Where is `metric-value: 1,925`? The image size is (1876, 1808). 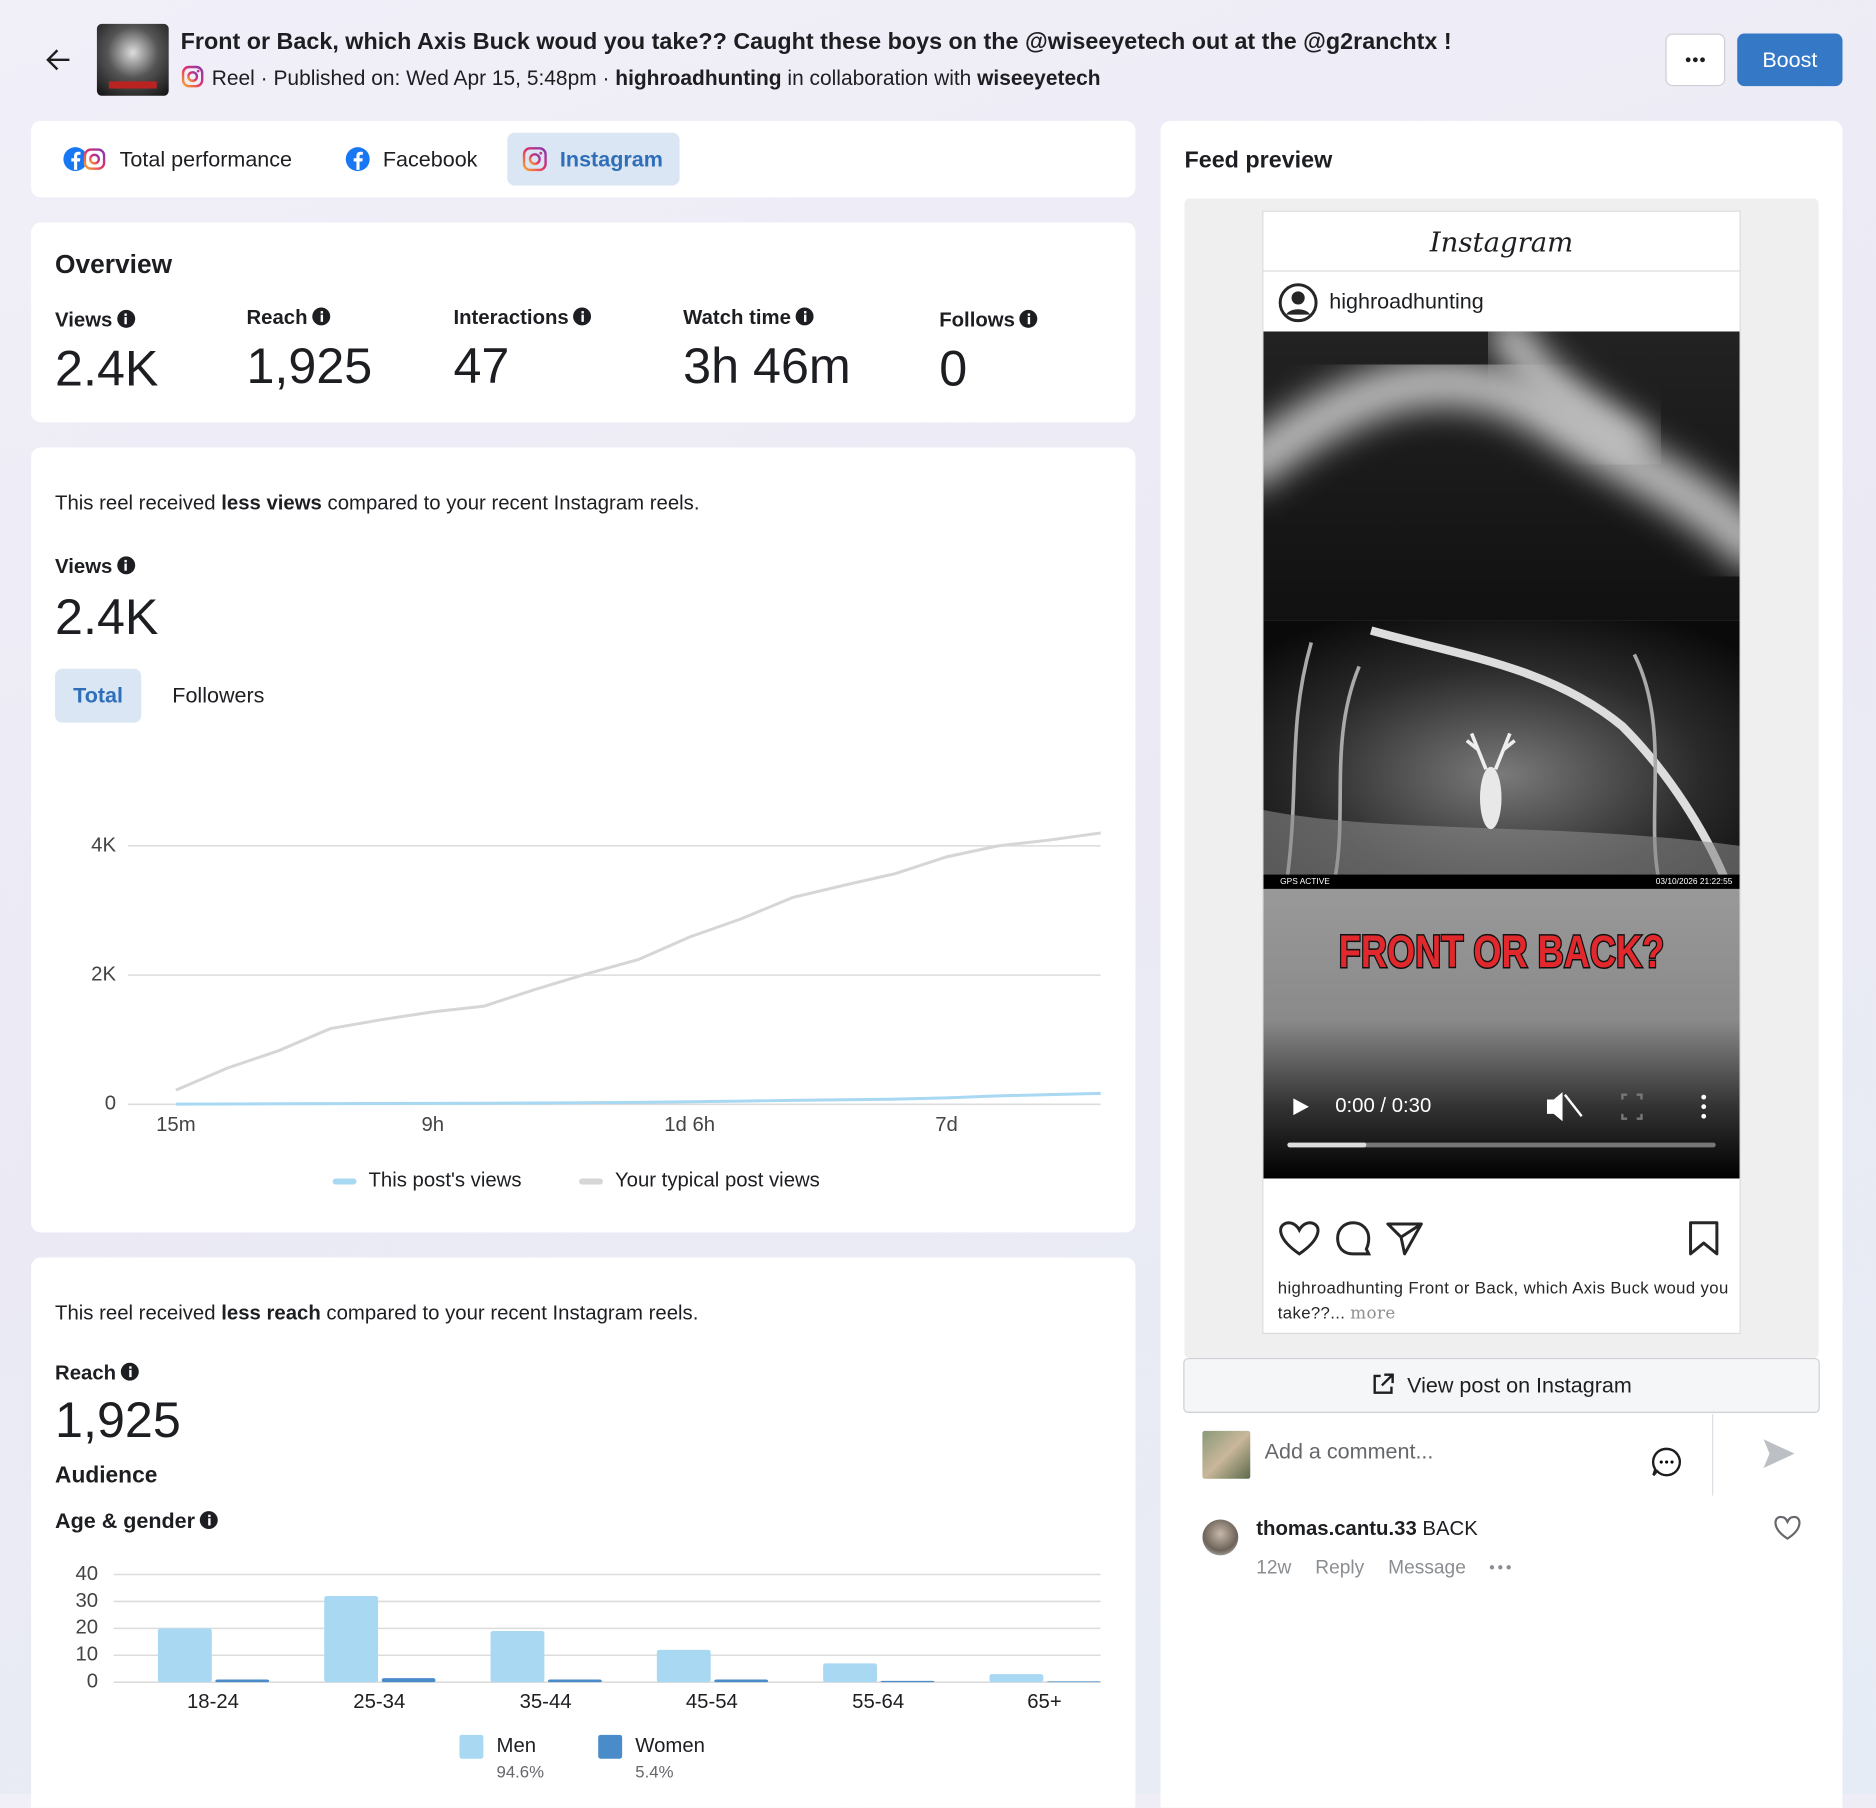
metric-value: 1,925 is located at coordinates (309, 365).